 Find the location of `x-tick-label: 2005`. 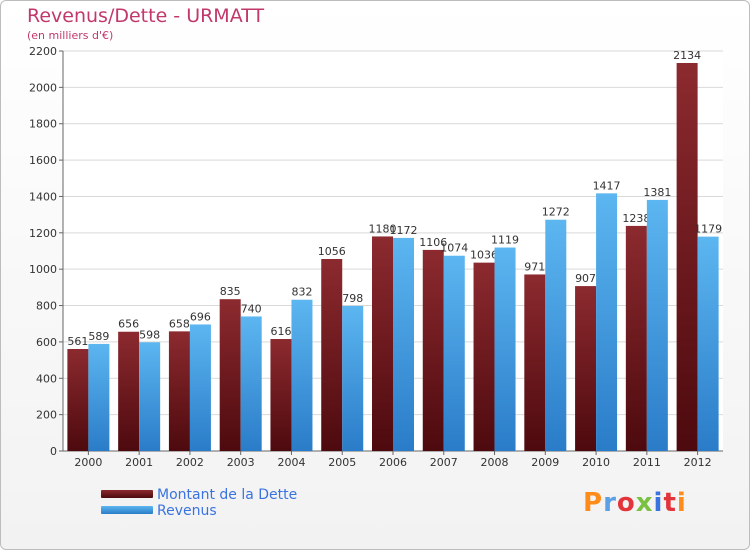

x-tick-label: 2005 is located at coordinates (342, 462).